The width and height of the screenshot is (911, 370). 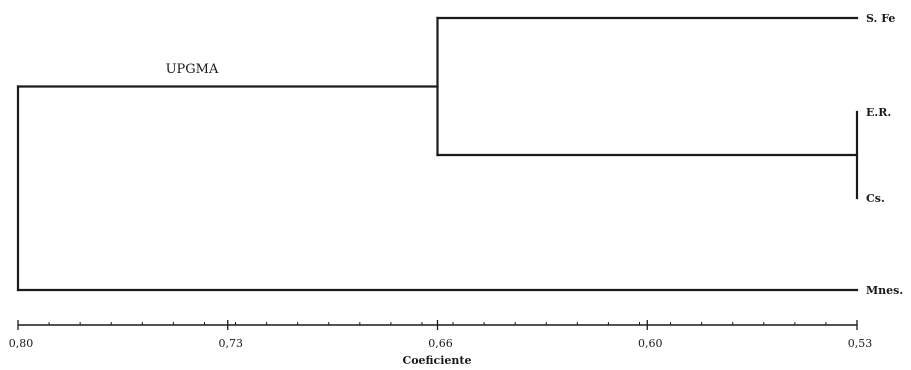 What do you see at coordinates (436, 360) in the screenshot?
I see `x-axis-title: Coeficiente` at bounding box center [436, 360].